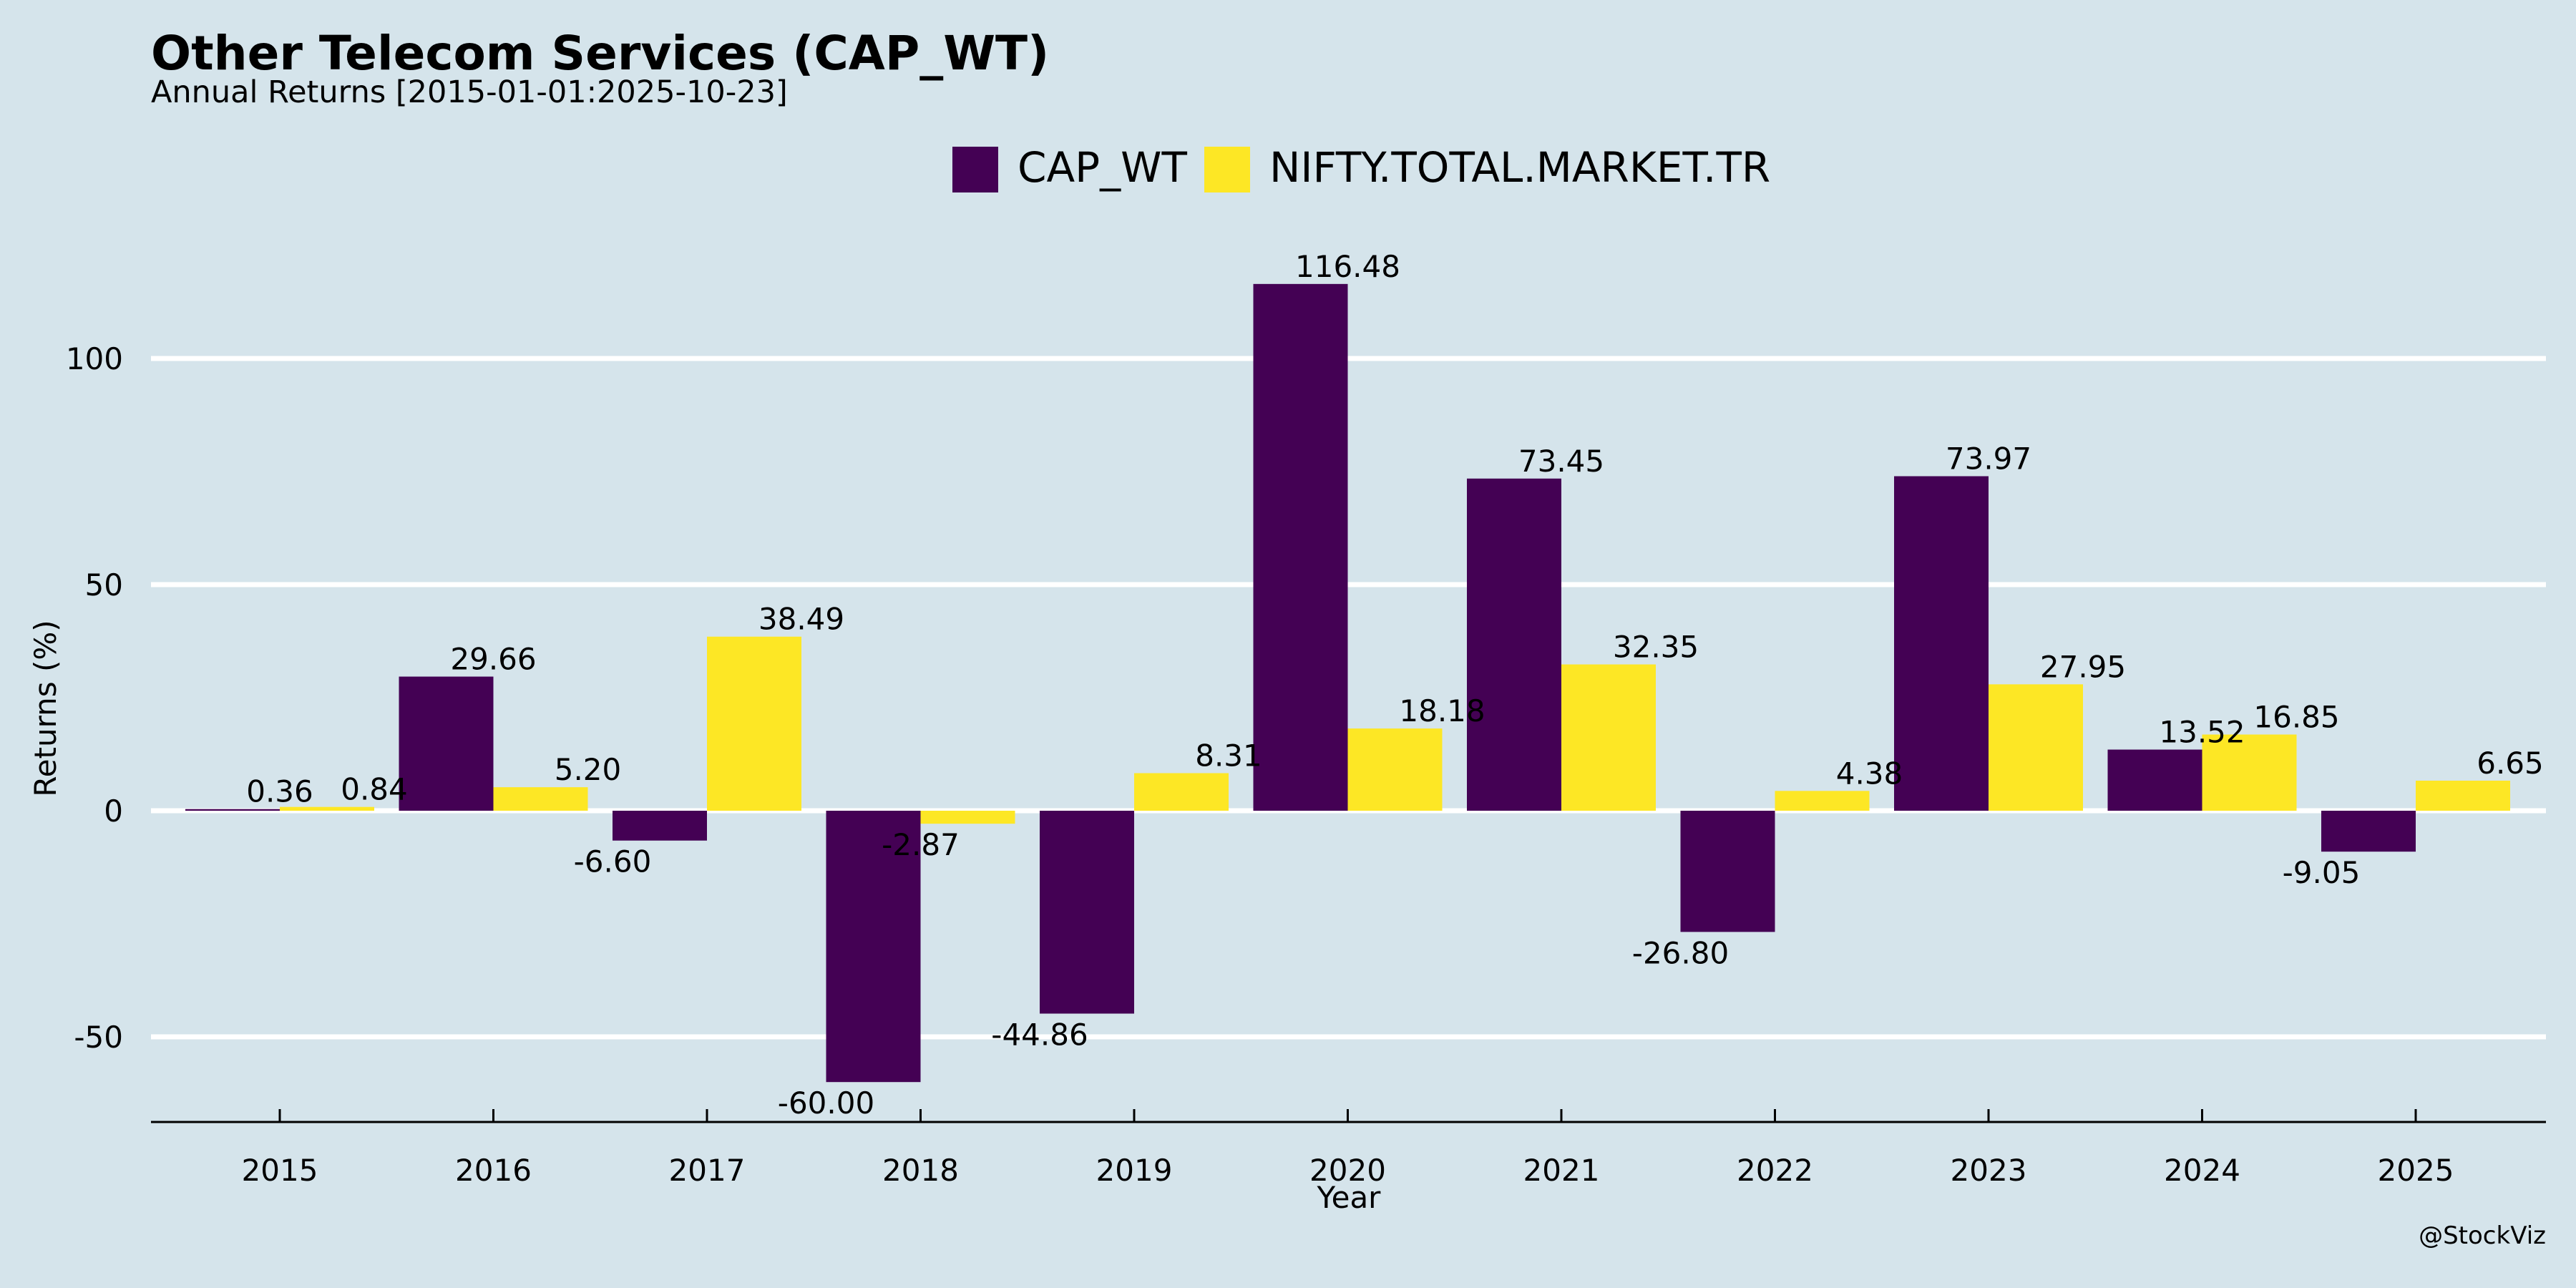 The width and height of the screenshot is (2576, 1288). I want to click on data-label: 5.20, so click(588, 769).